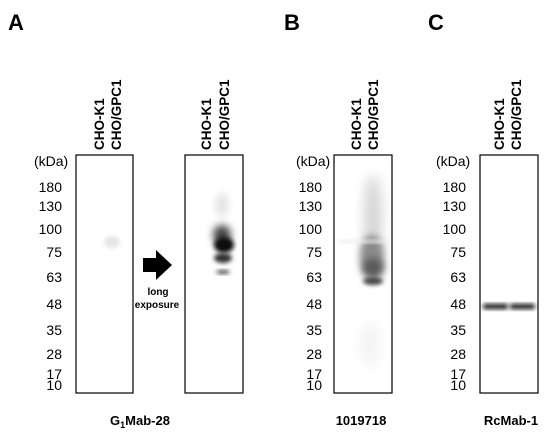 This screenshot has height=442, width=550. I want to click on caption-b: 1019718, so click(361, 420).